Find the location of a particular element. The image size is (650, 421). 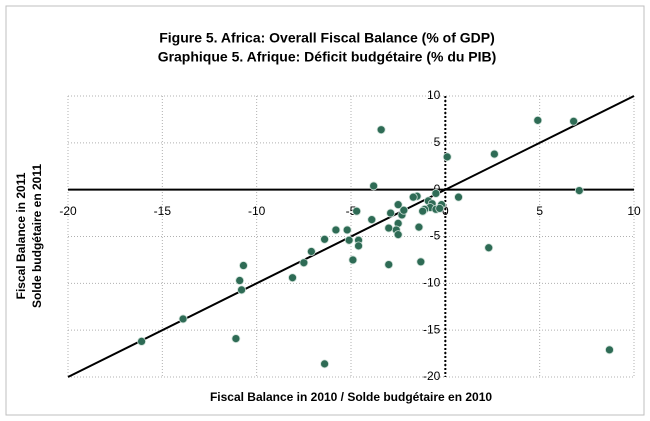

x-tick-label: 5 is located at coordinates (539, 211).